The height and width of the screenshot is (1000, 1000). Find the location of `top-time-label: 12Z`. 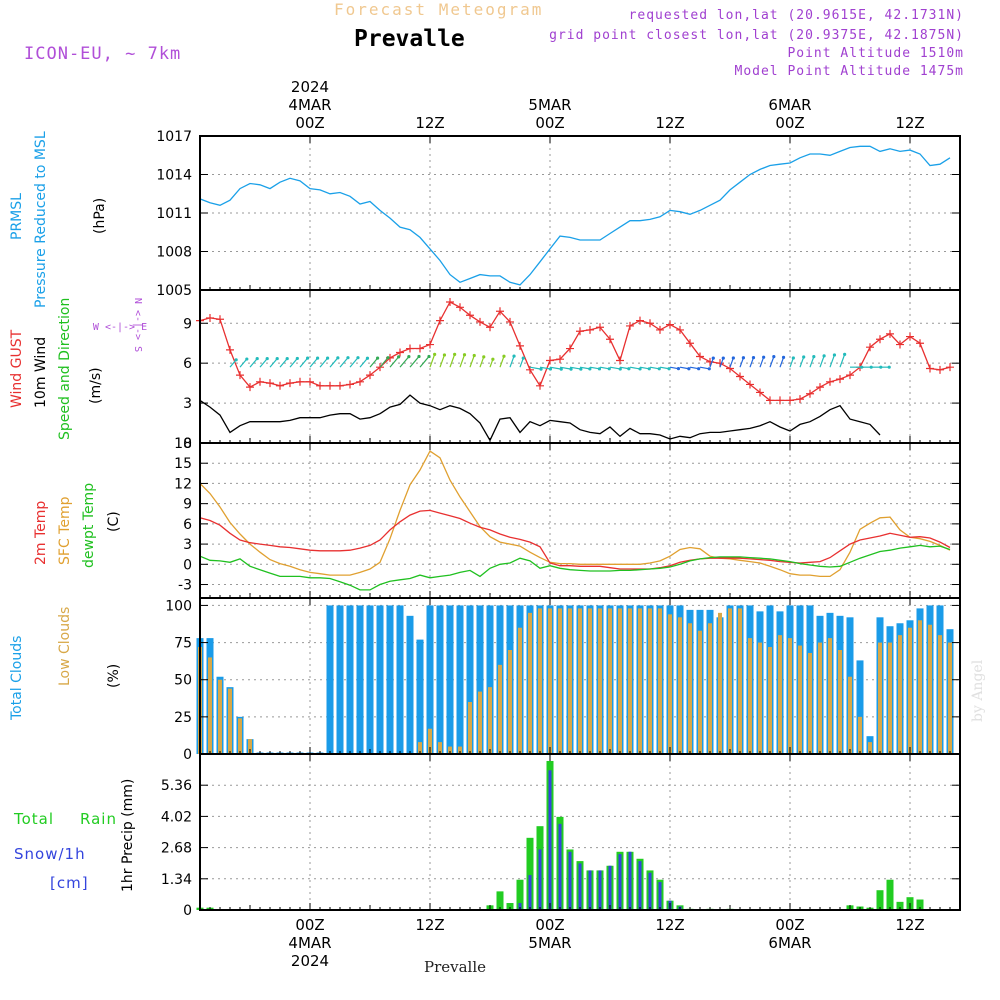

top-time-label: 12Z is located at coordinates (909, 123).